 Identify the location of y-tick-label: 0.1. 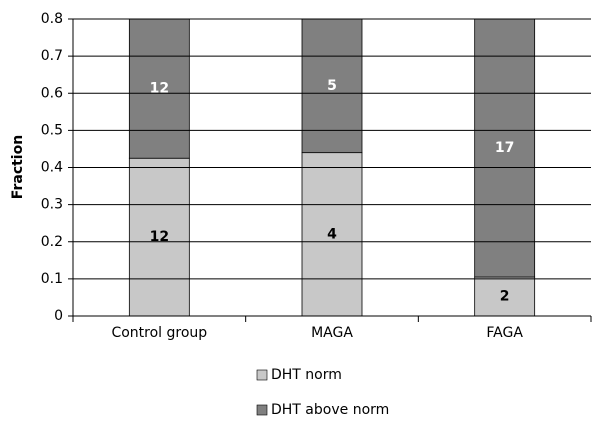
(52, 279).